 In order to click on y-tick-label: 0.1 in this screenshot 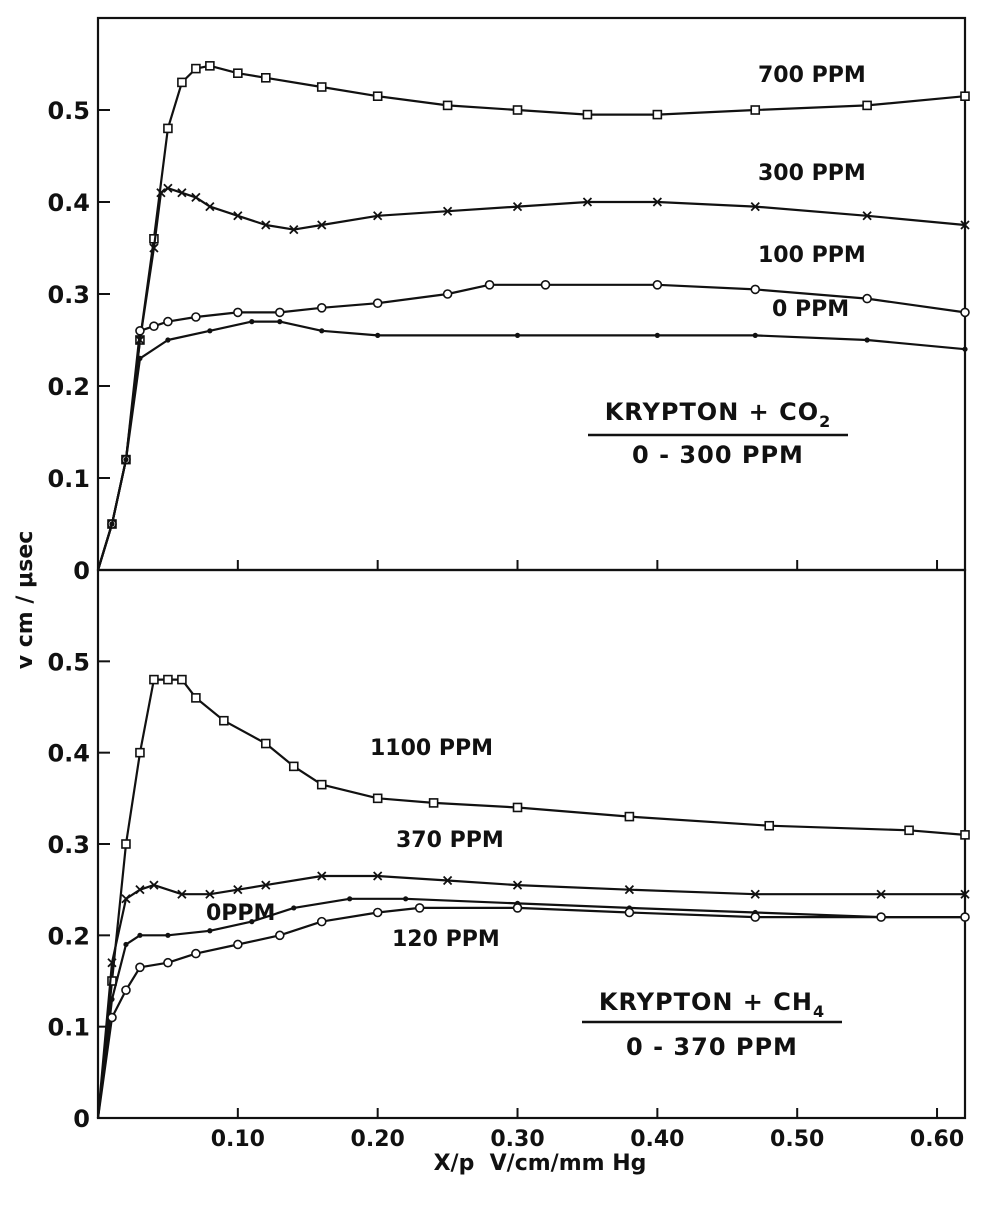, I will do `click(68, 479)`.